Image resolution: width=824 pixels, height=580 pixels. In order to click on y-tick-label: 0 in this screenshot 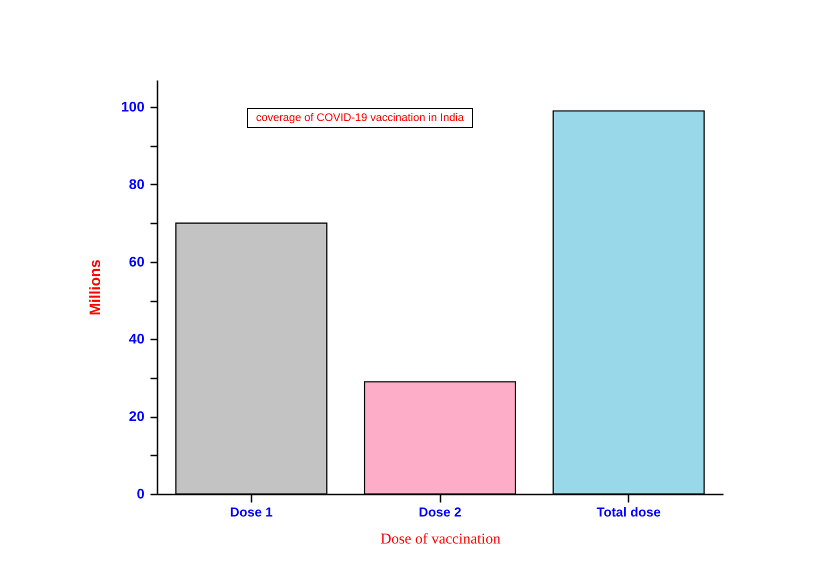, I will do `click(140, 494)`.